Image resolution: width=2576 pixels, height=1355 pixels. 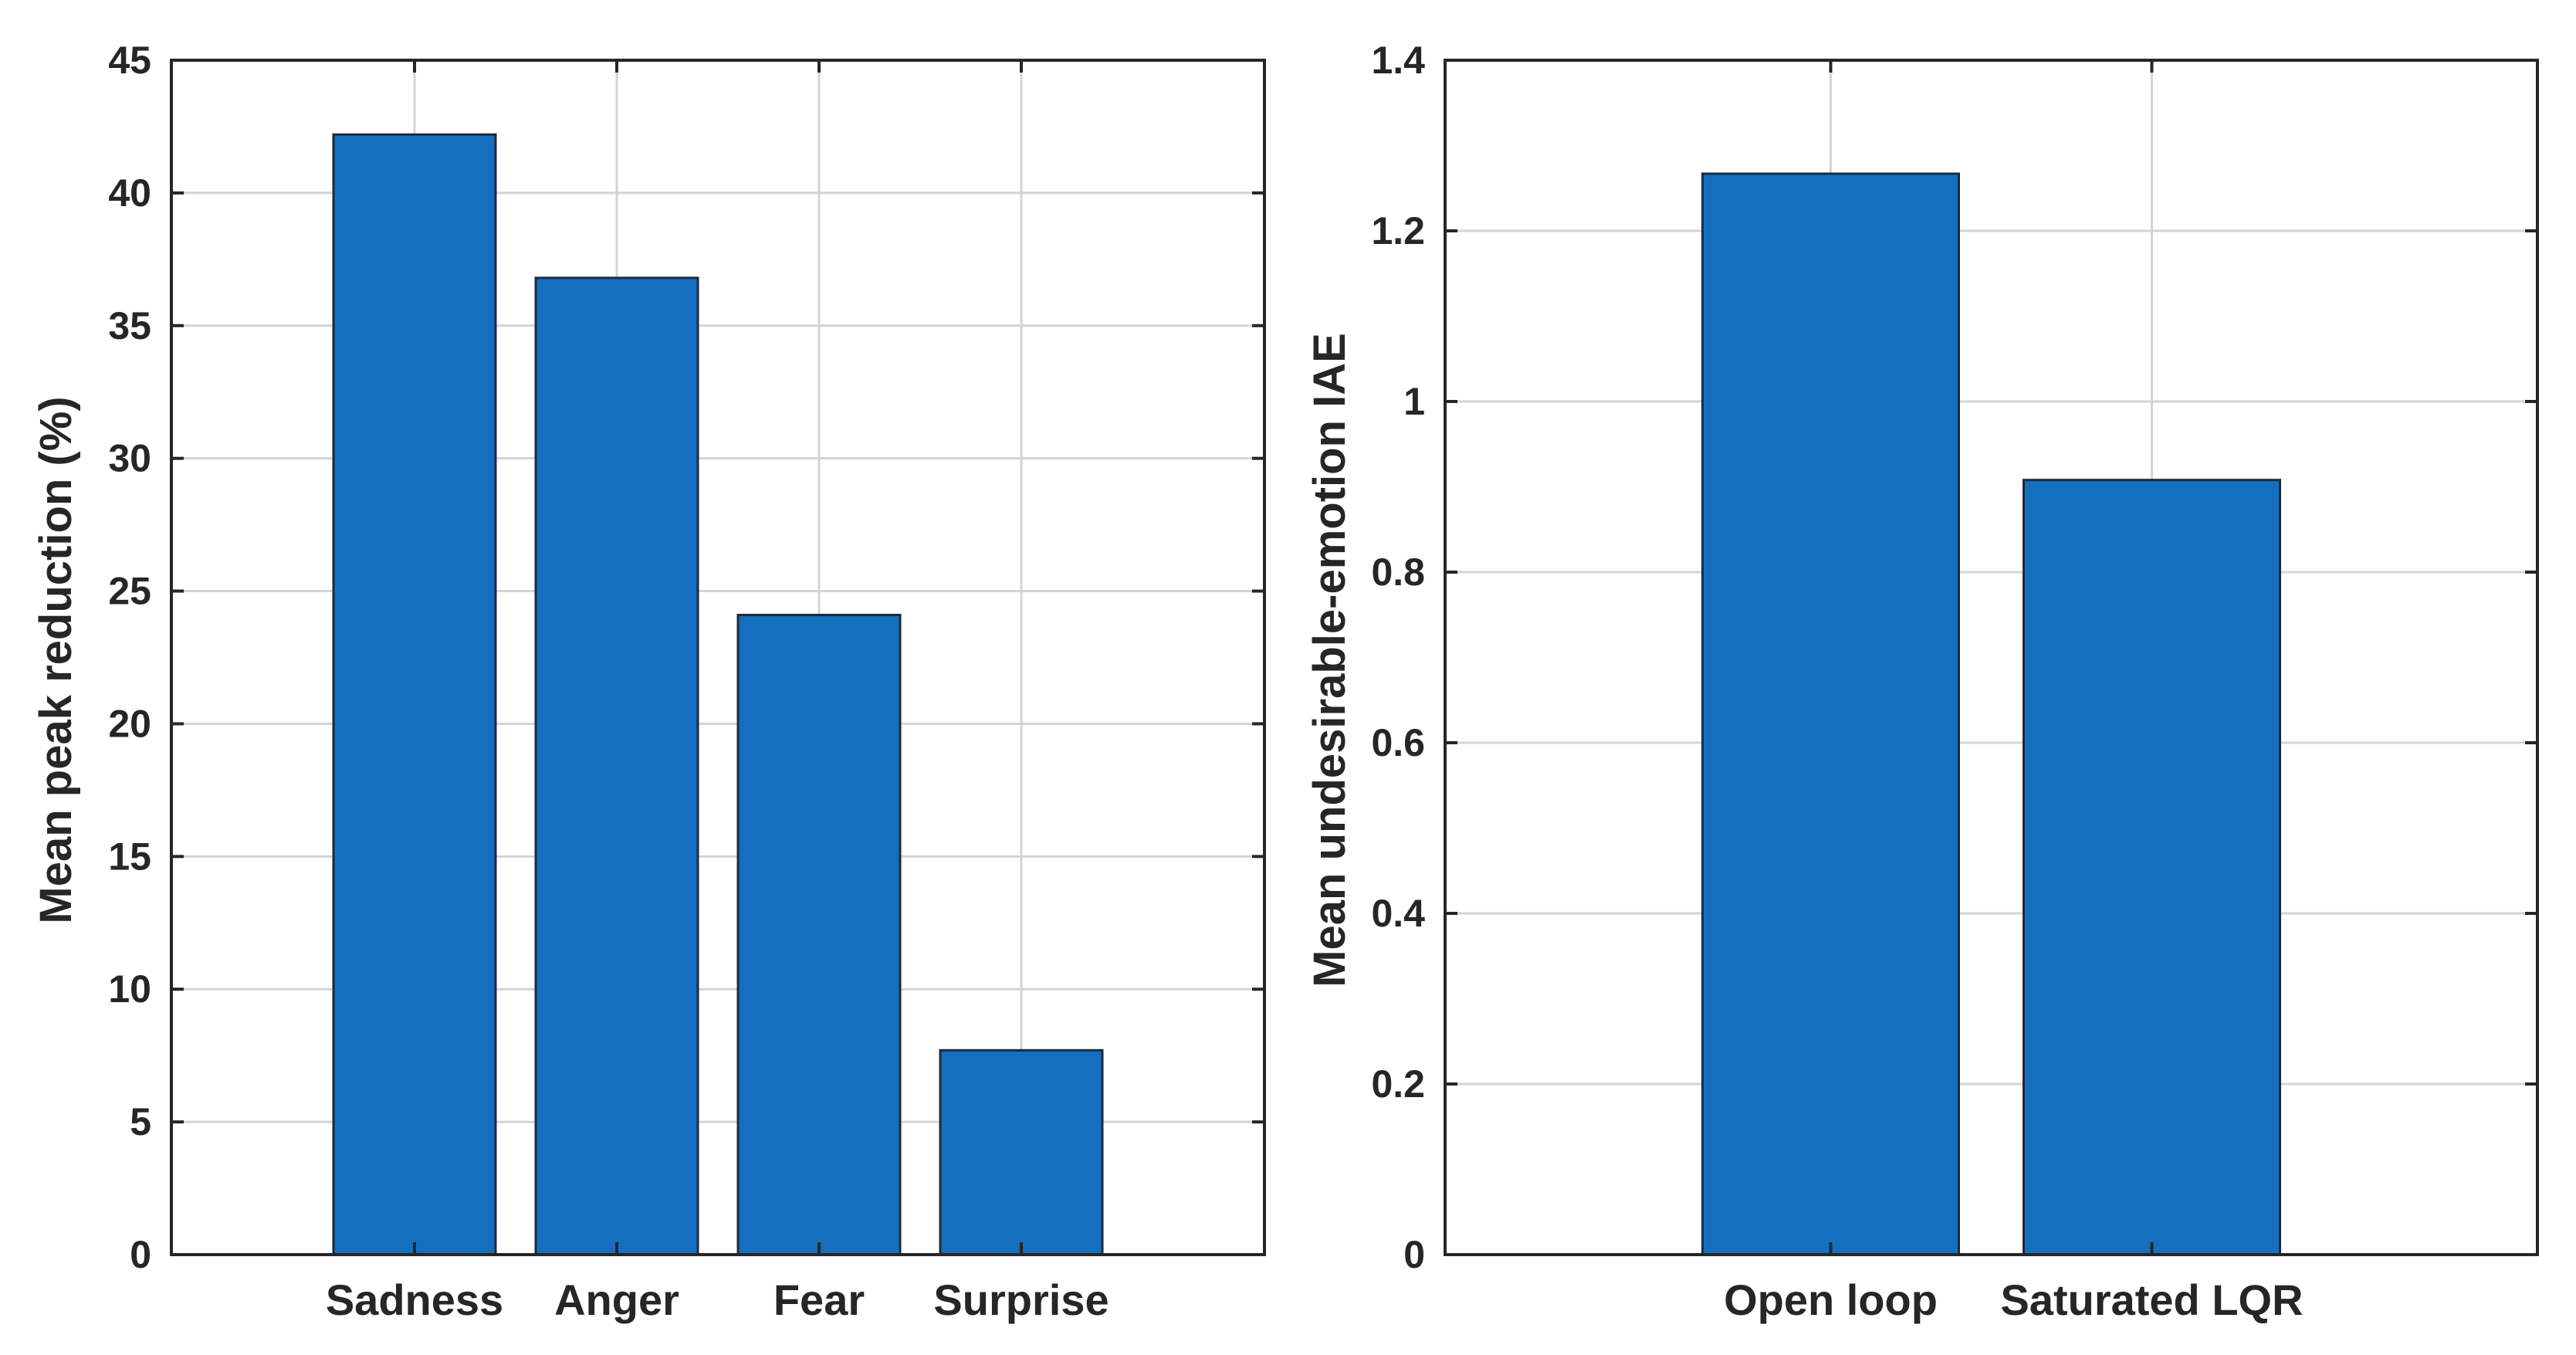 What do you see at coordinates (1831, 1299) in the screenshot?
I see `right-xtick-label: Open loop` at bounding box center [1831, 1299].